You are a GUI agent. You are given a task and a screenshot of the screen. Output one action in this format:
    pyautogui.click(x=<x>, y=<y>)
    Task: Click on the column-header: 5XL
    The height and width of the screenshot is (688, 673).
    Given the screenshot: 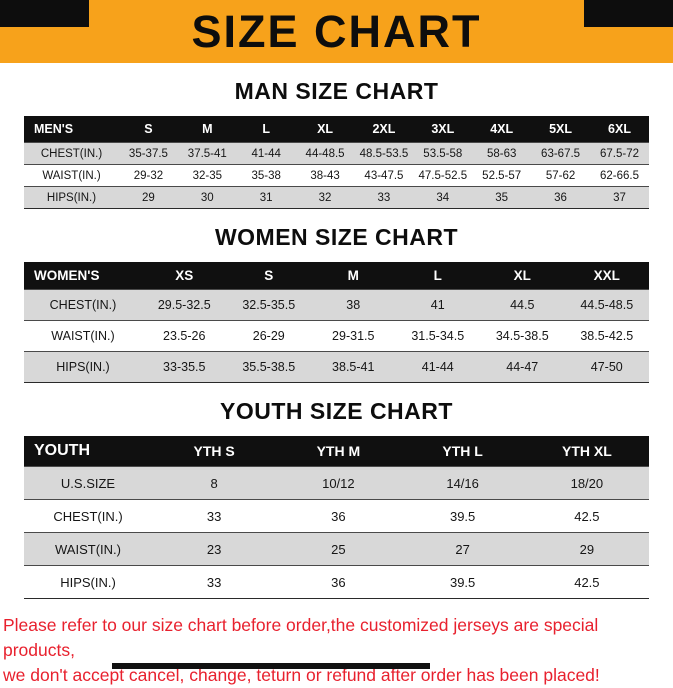 What is the action you would take?
    pyautogui.click(x=560, y=129)
    